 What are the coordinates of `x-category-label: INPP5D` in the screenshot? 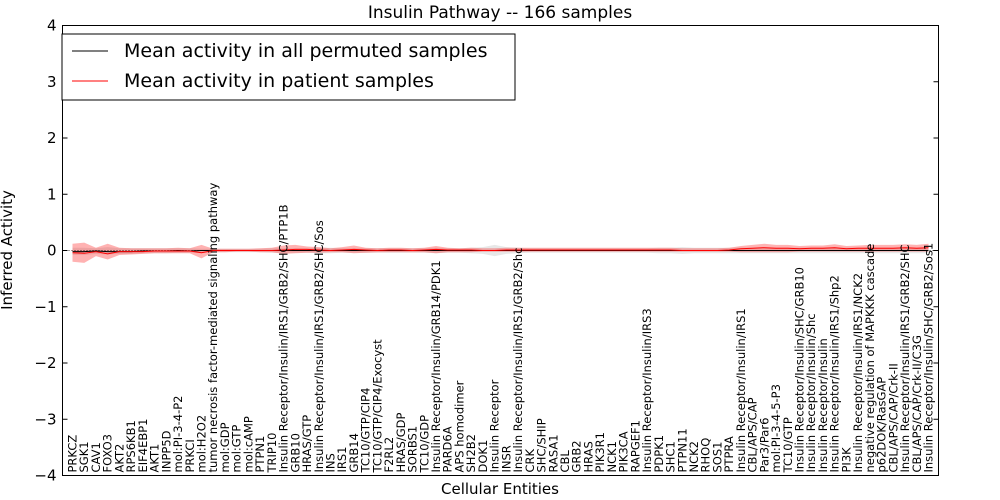 It's located at (166, 451).